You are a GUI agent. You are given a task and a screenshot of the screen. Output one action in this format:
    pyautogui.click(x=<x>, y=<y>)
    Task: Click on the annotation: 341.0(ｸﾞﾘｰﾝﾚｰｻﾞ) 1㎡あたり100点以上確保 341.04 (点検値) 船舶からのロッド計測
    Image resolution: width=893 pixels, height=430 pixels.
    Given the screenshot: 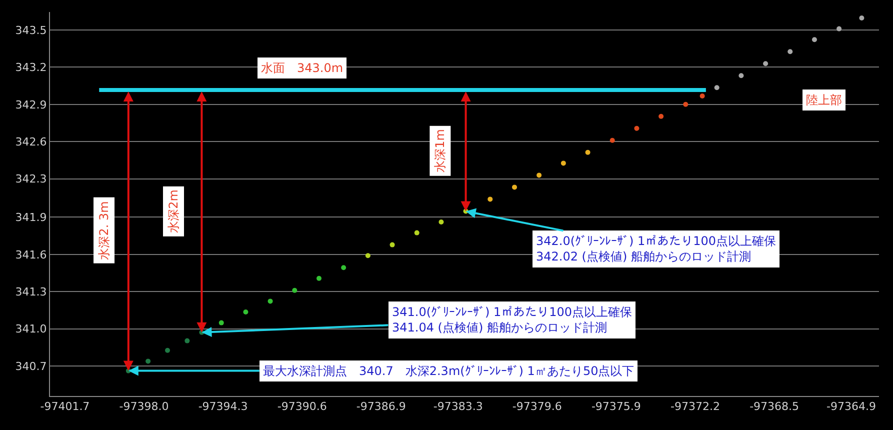 What is the action you would take?
    pyautogui.click(x=512, y=320)
    